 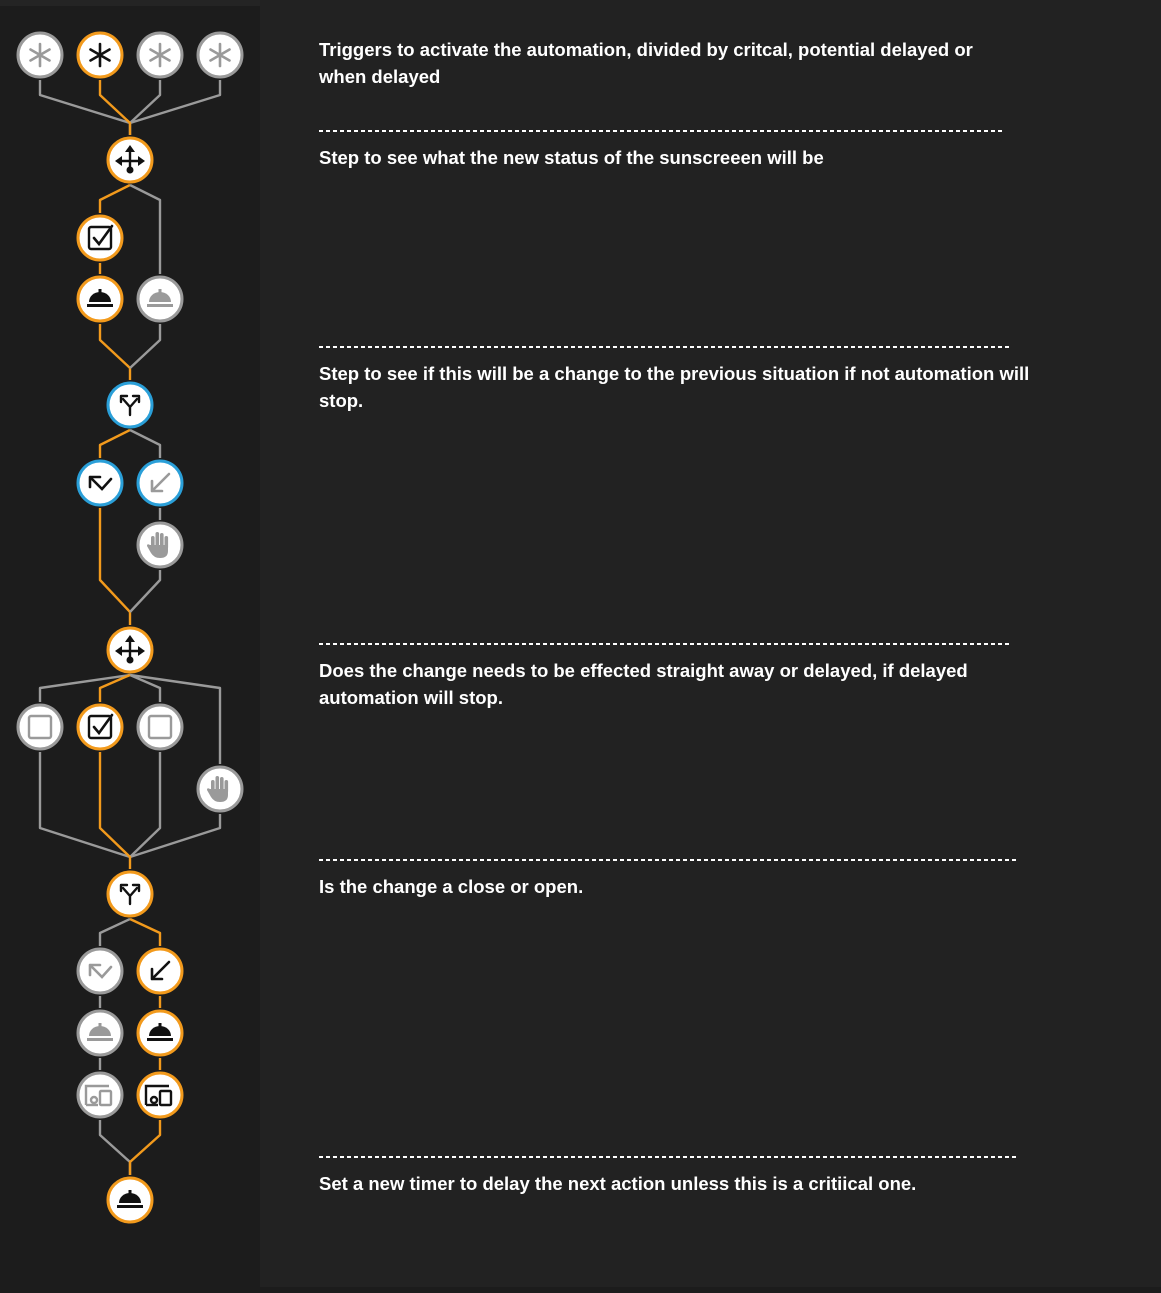 I want to click on node-c2, so click(x=130, y=650).